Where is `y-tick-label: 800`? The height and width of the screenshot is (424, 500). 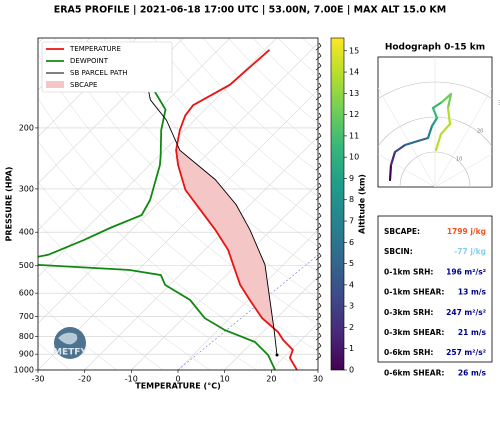 y-tick-label: 800 is located at coordinates (26, 336).